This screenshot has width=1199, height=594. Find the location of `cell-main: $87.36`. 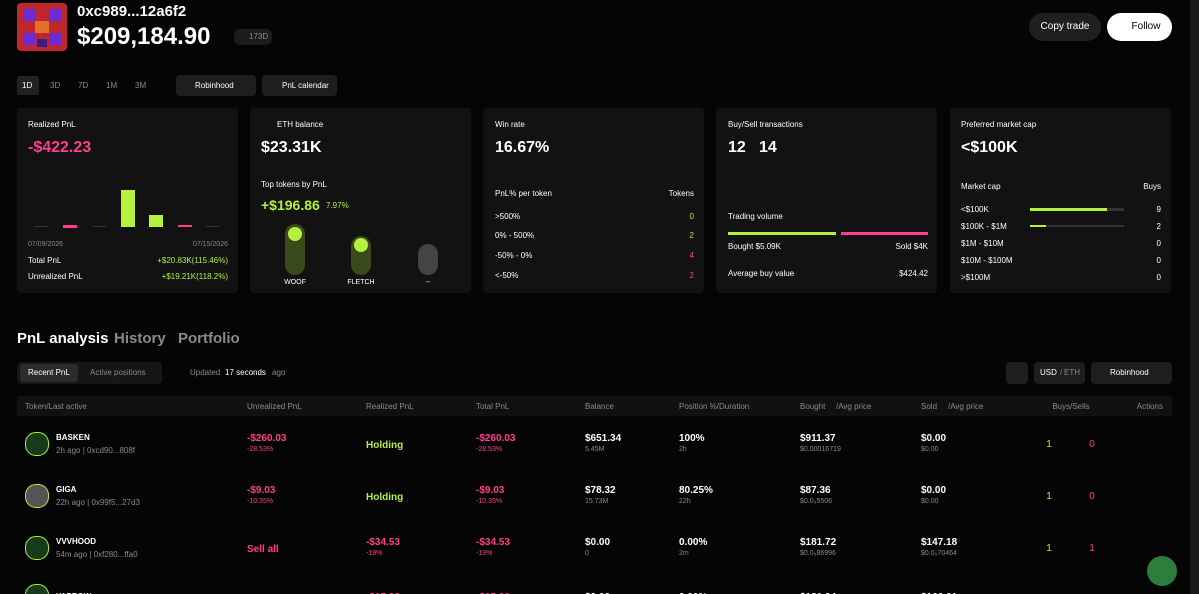

cell-main: $87.36 is located at coordinates (815, 490).